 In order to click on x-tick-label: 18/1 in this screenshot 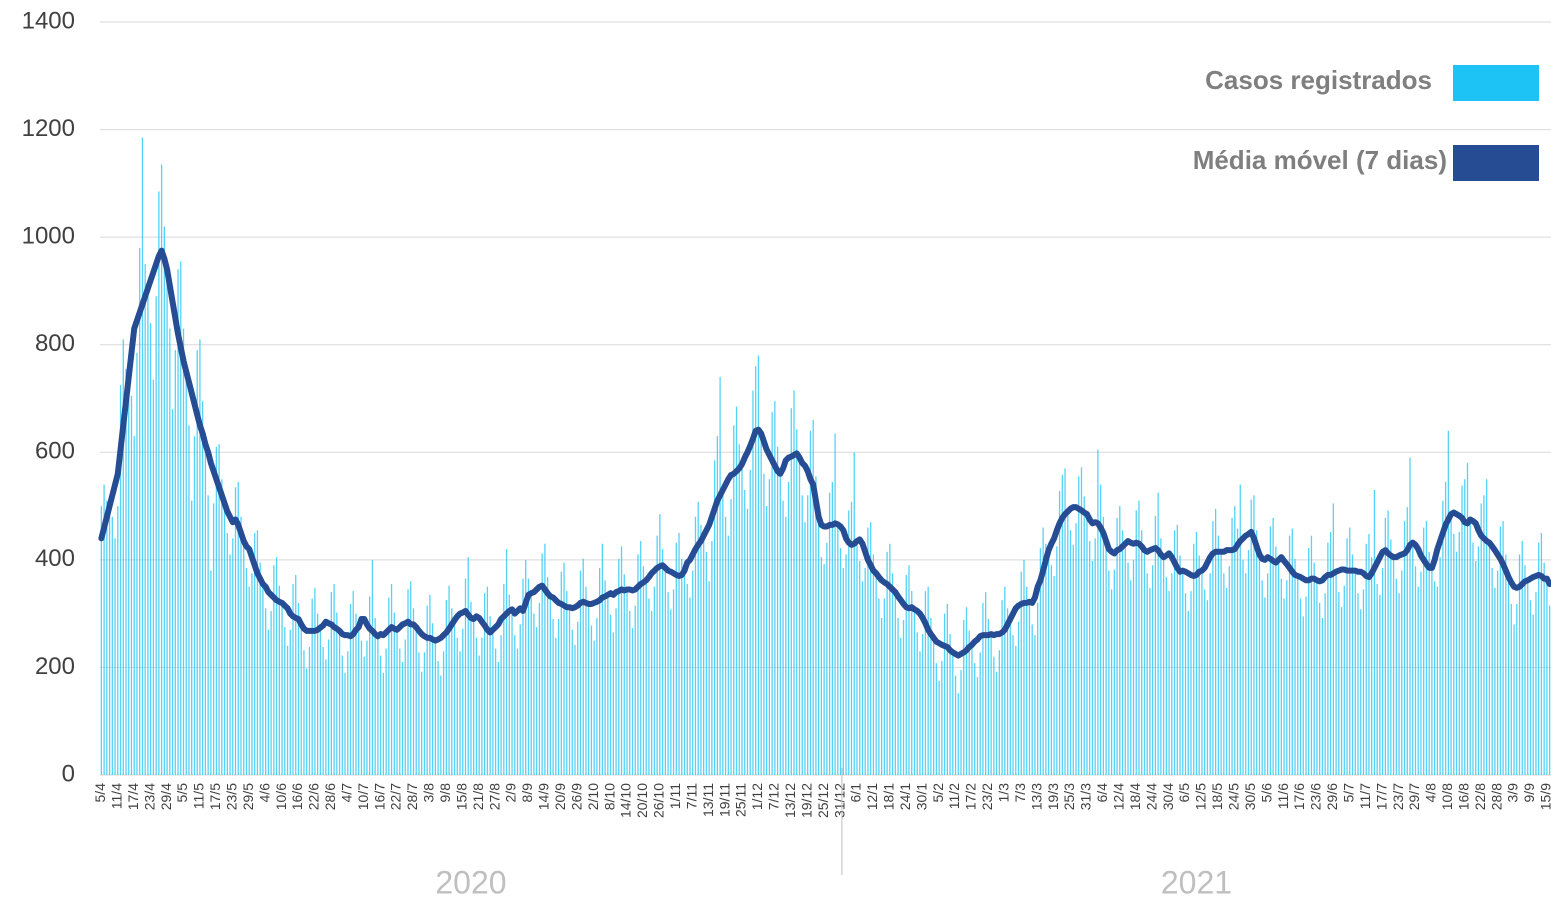, I will do `click(889, 796)`.